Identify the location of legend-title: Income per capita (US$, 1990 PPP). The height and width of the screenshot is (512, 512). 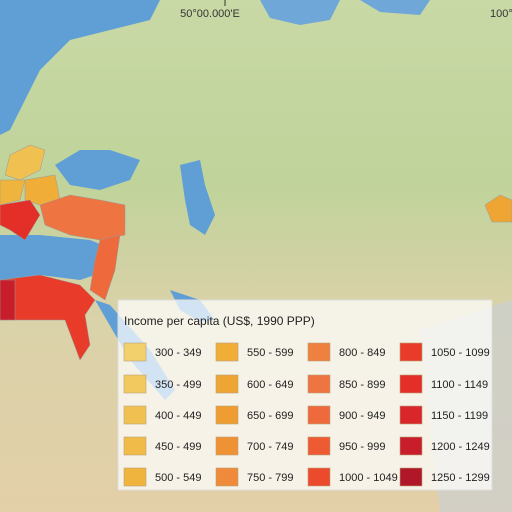
(219, 321).